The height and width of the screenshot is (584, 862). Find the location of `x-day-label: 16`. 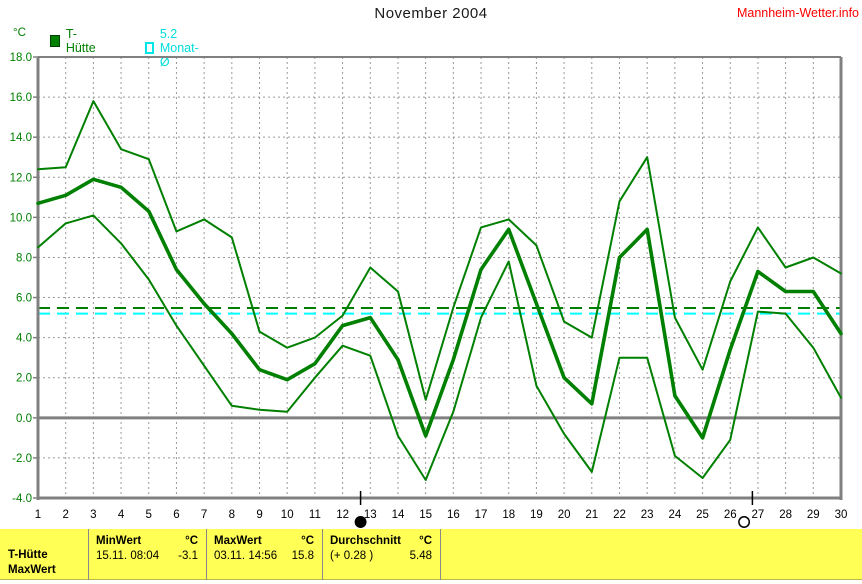

x-day-label: 16 is located at coordinates (453, 515).